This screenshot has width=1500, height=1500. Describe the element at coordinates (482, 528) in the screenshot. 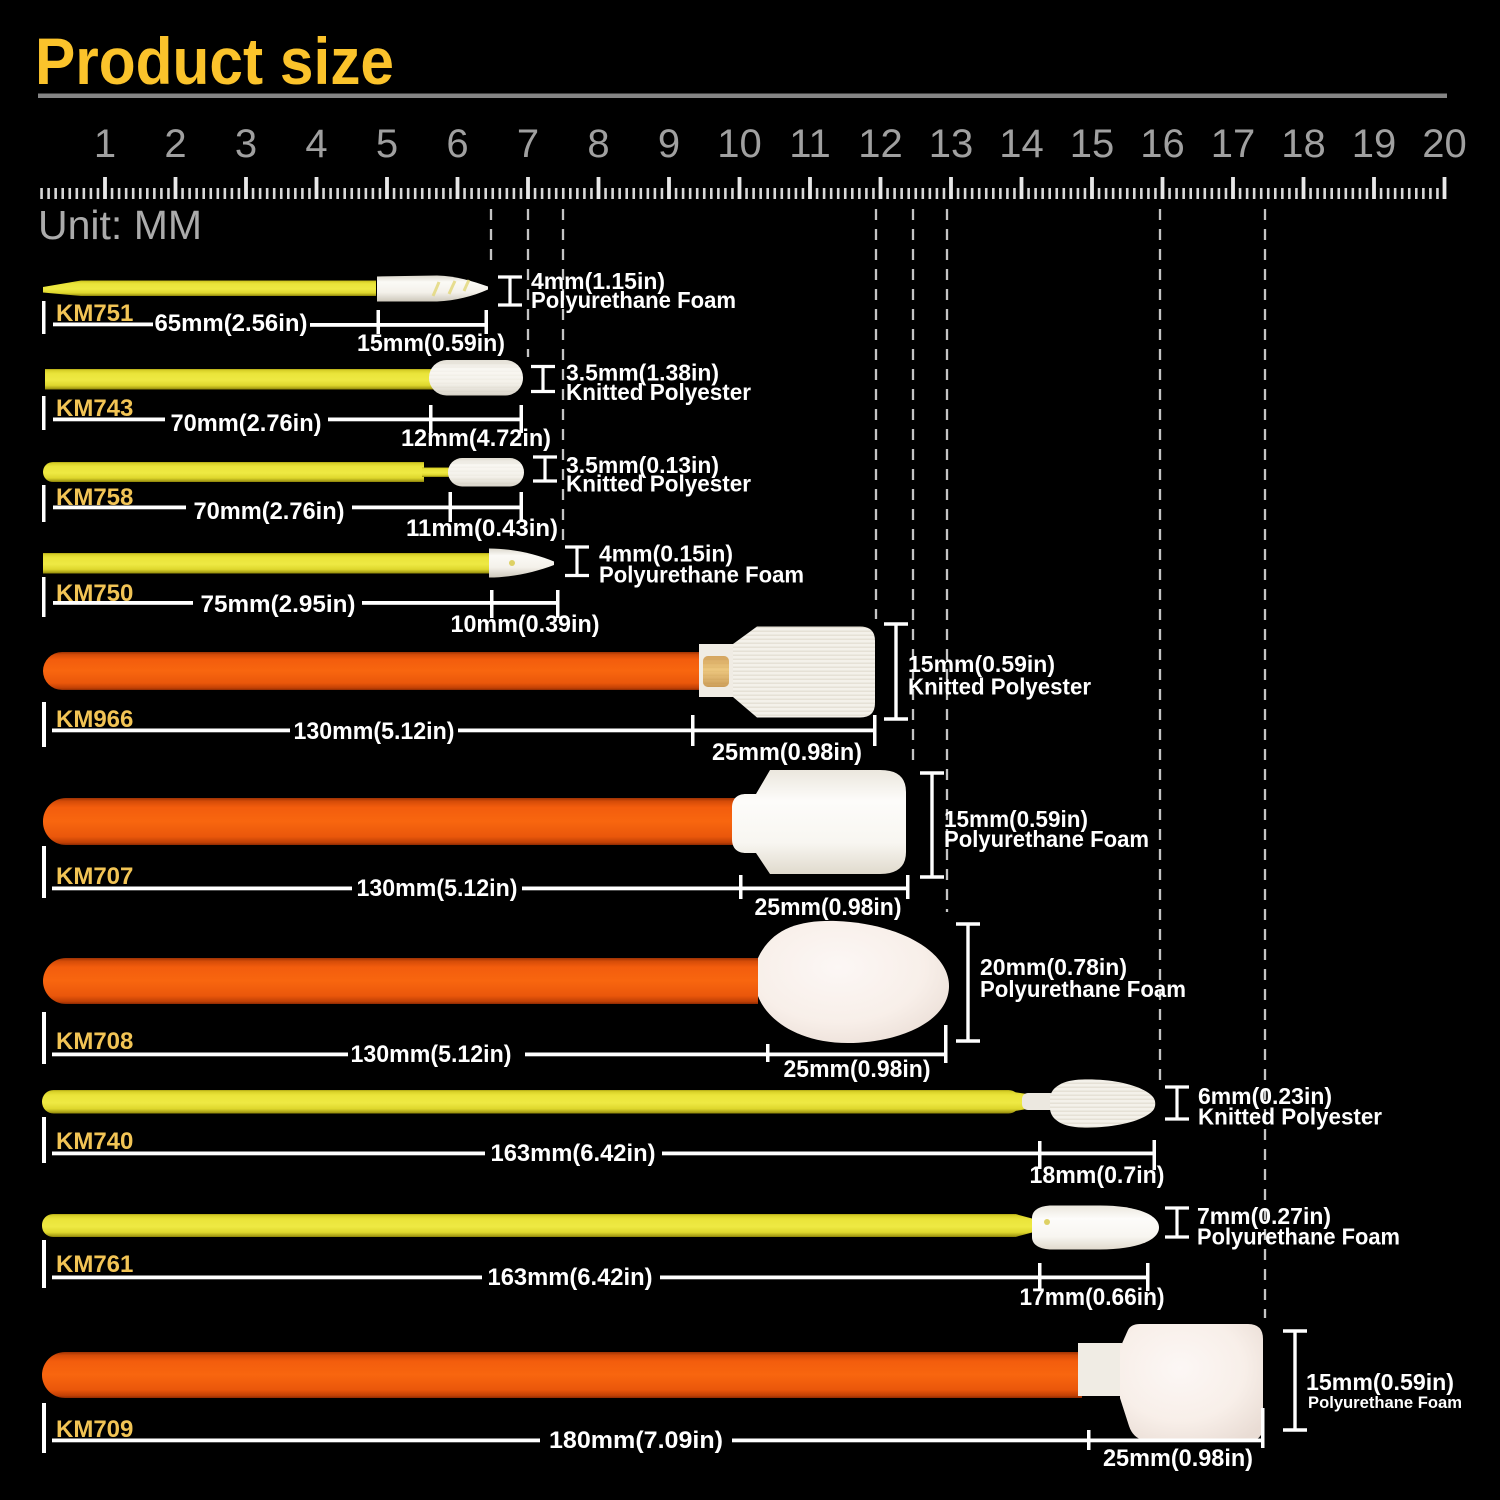

I see `svg-text: 11mm(0.43in)` at that location.